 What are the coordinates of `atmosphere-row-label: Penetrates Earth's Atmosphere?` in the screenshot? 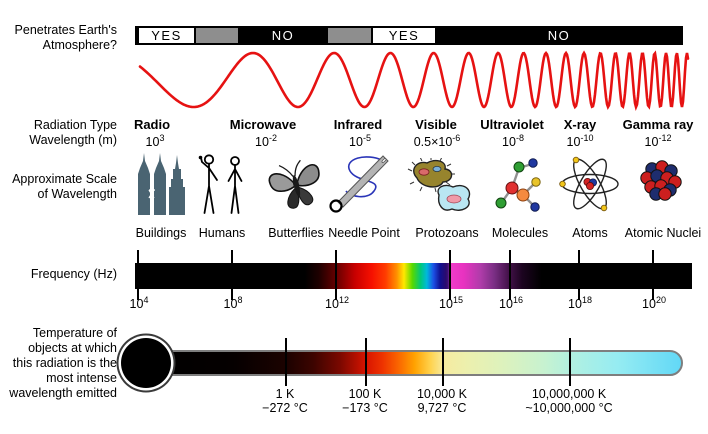 It's located at (65, 37).